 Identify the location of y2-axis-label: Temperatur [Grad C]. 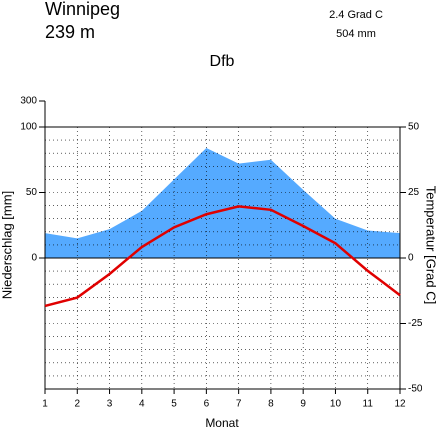
(431, 245).